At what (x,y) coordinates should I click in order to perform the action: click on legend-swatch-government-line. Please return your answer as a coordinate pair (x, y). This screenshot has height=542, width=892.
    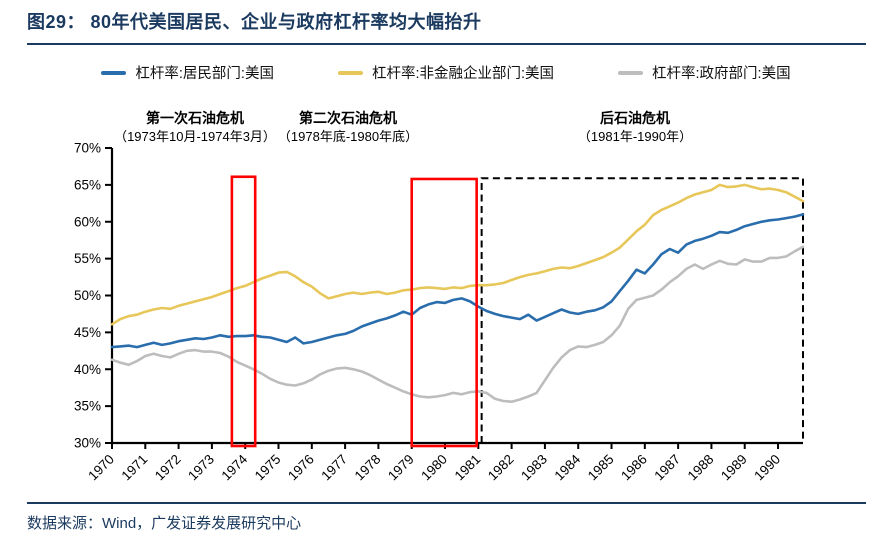
    Looking at the image, I should click on (631, 72).